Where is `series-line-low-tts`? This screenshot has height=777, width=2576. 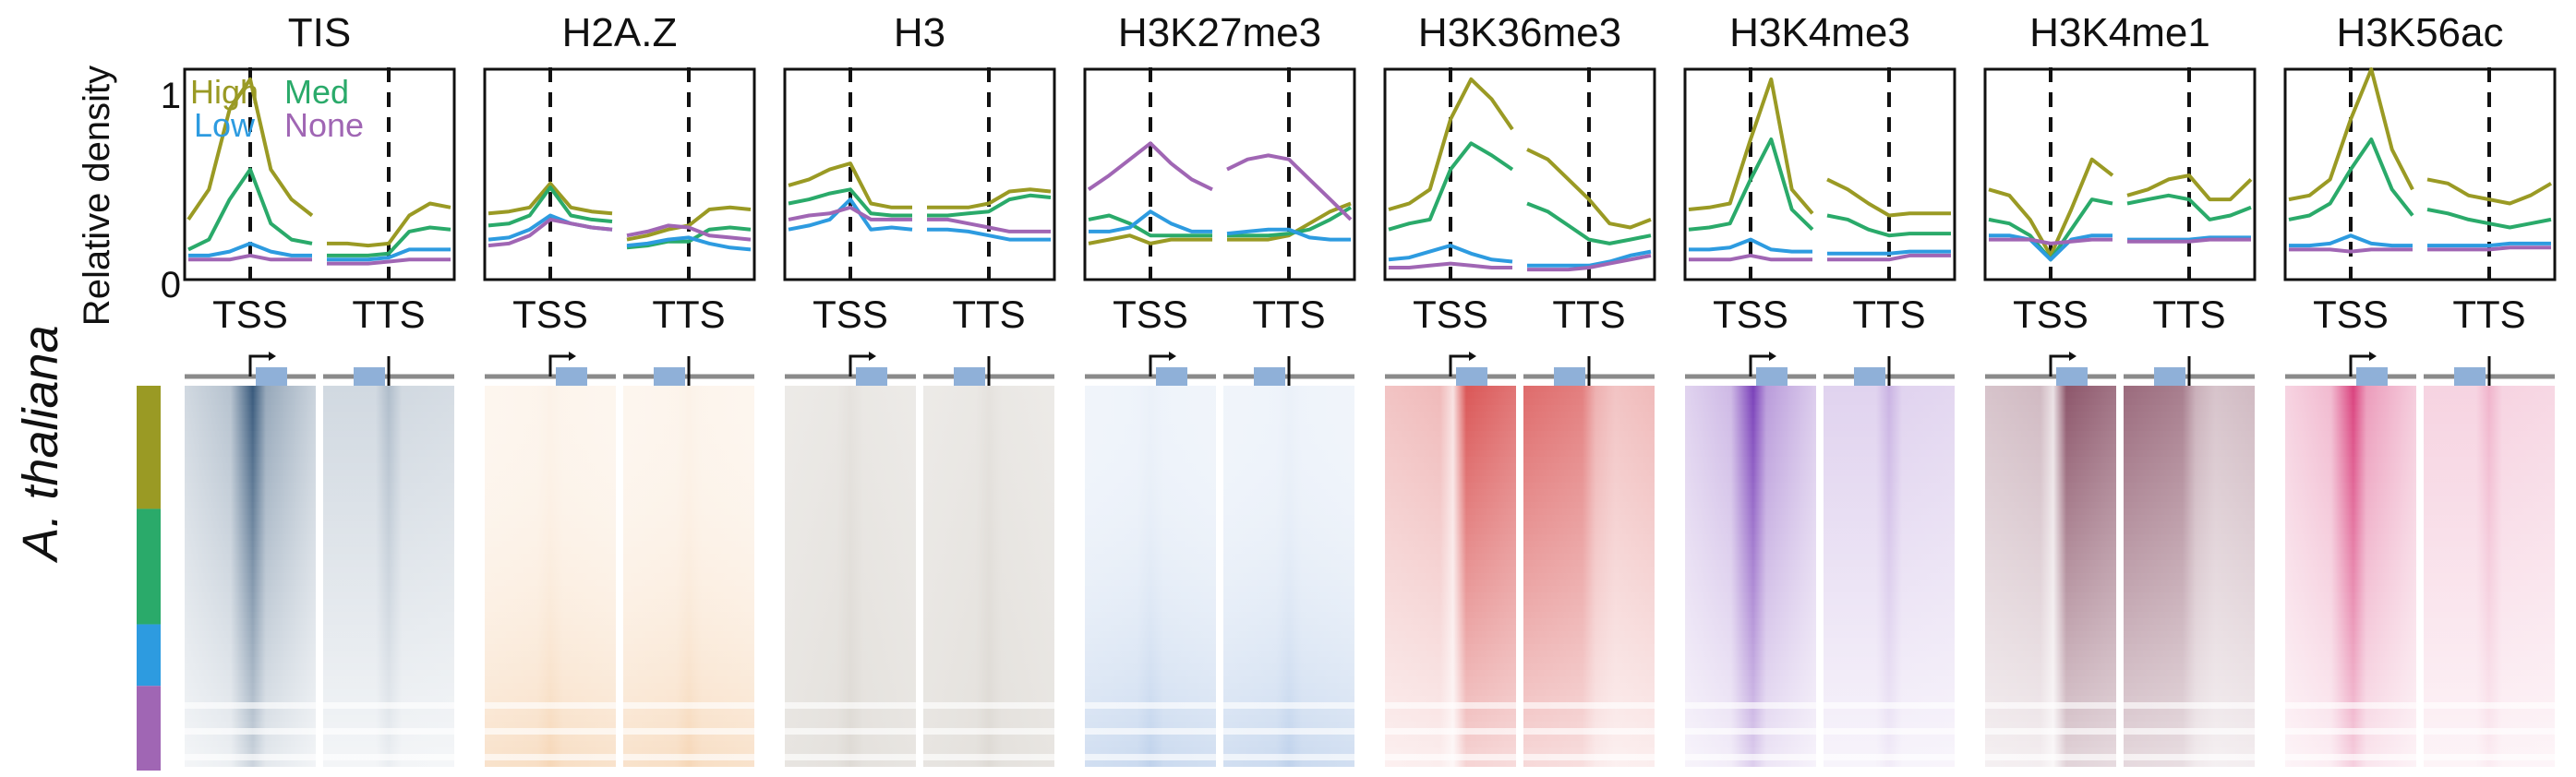 series-line-low-tts is located at coordinates (989, 234).